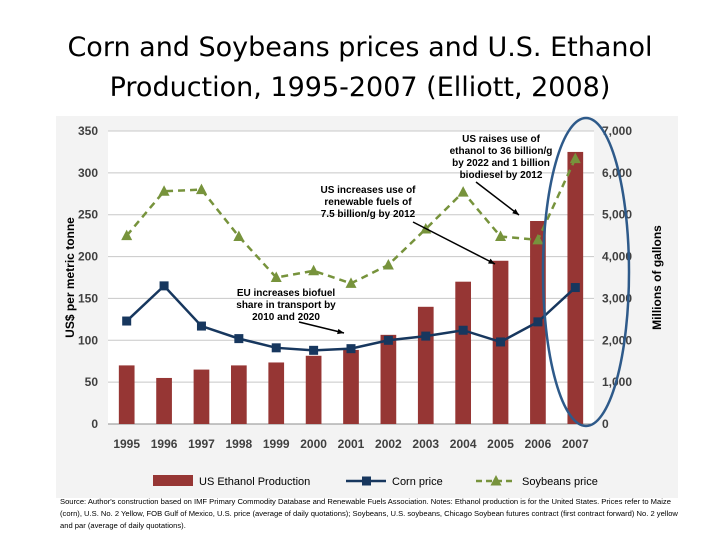 Image resolution: width=720 pixels, height=540 pixels. What do you see at coordinates (500, 444) in the screenshot?
I see `x-tick-label: 2005` at bounding box center [500, 444].